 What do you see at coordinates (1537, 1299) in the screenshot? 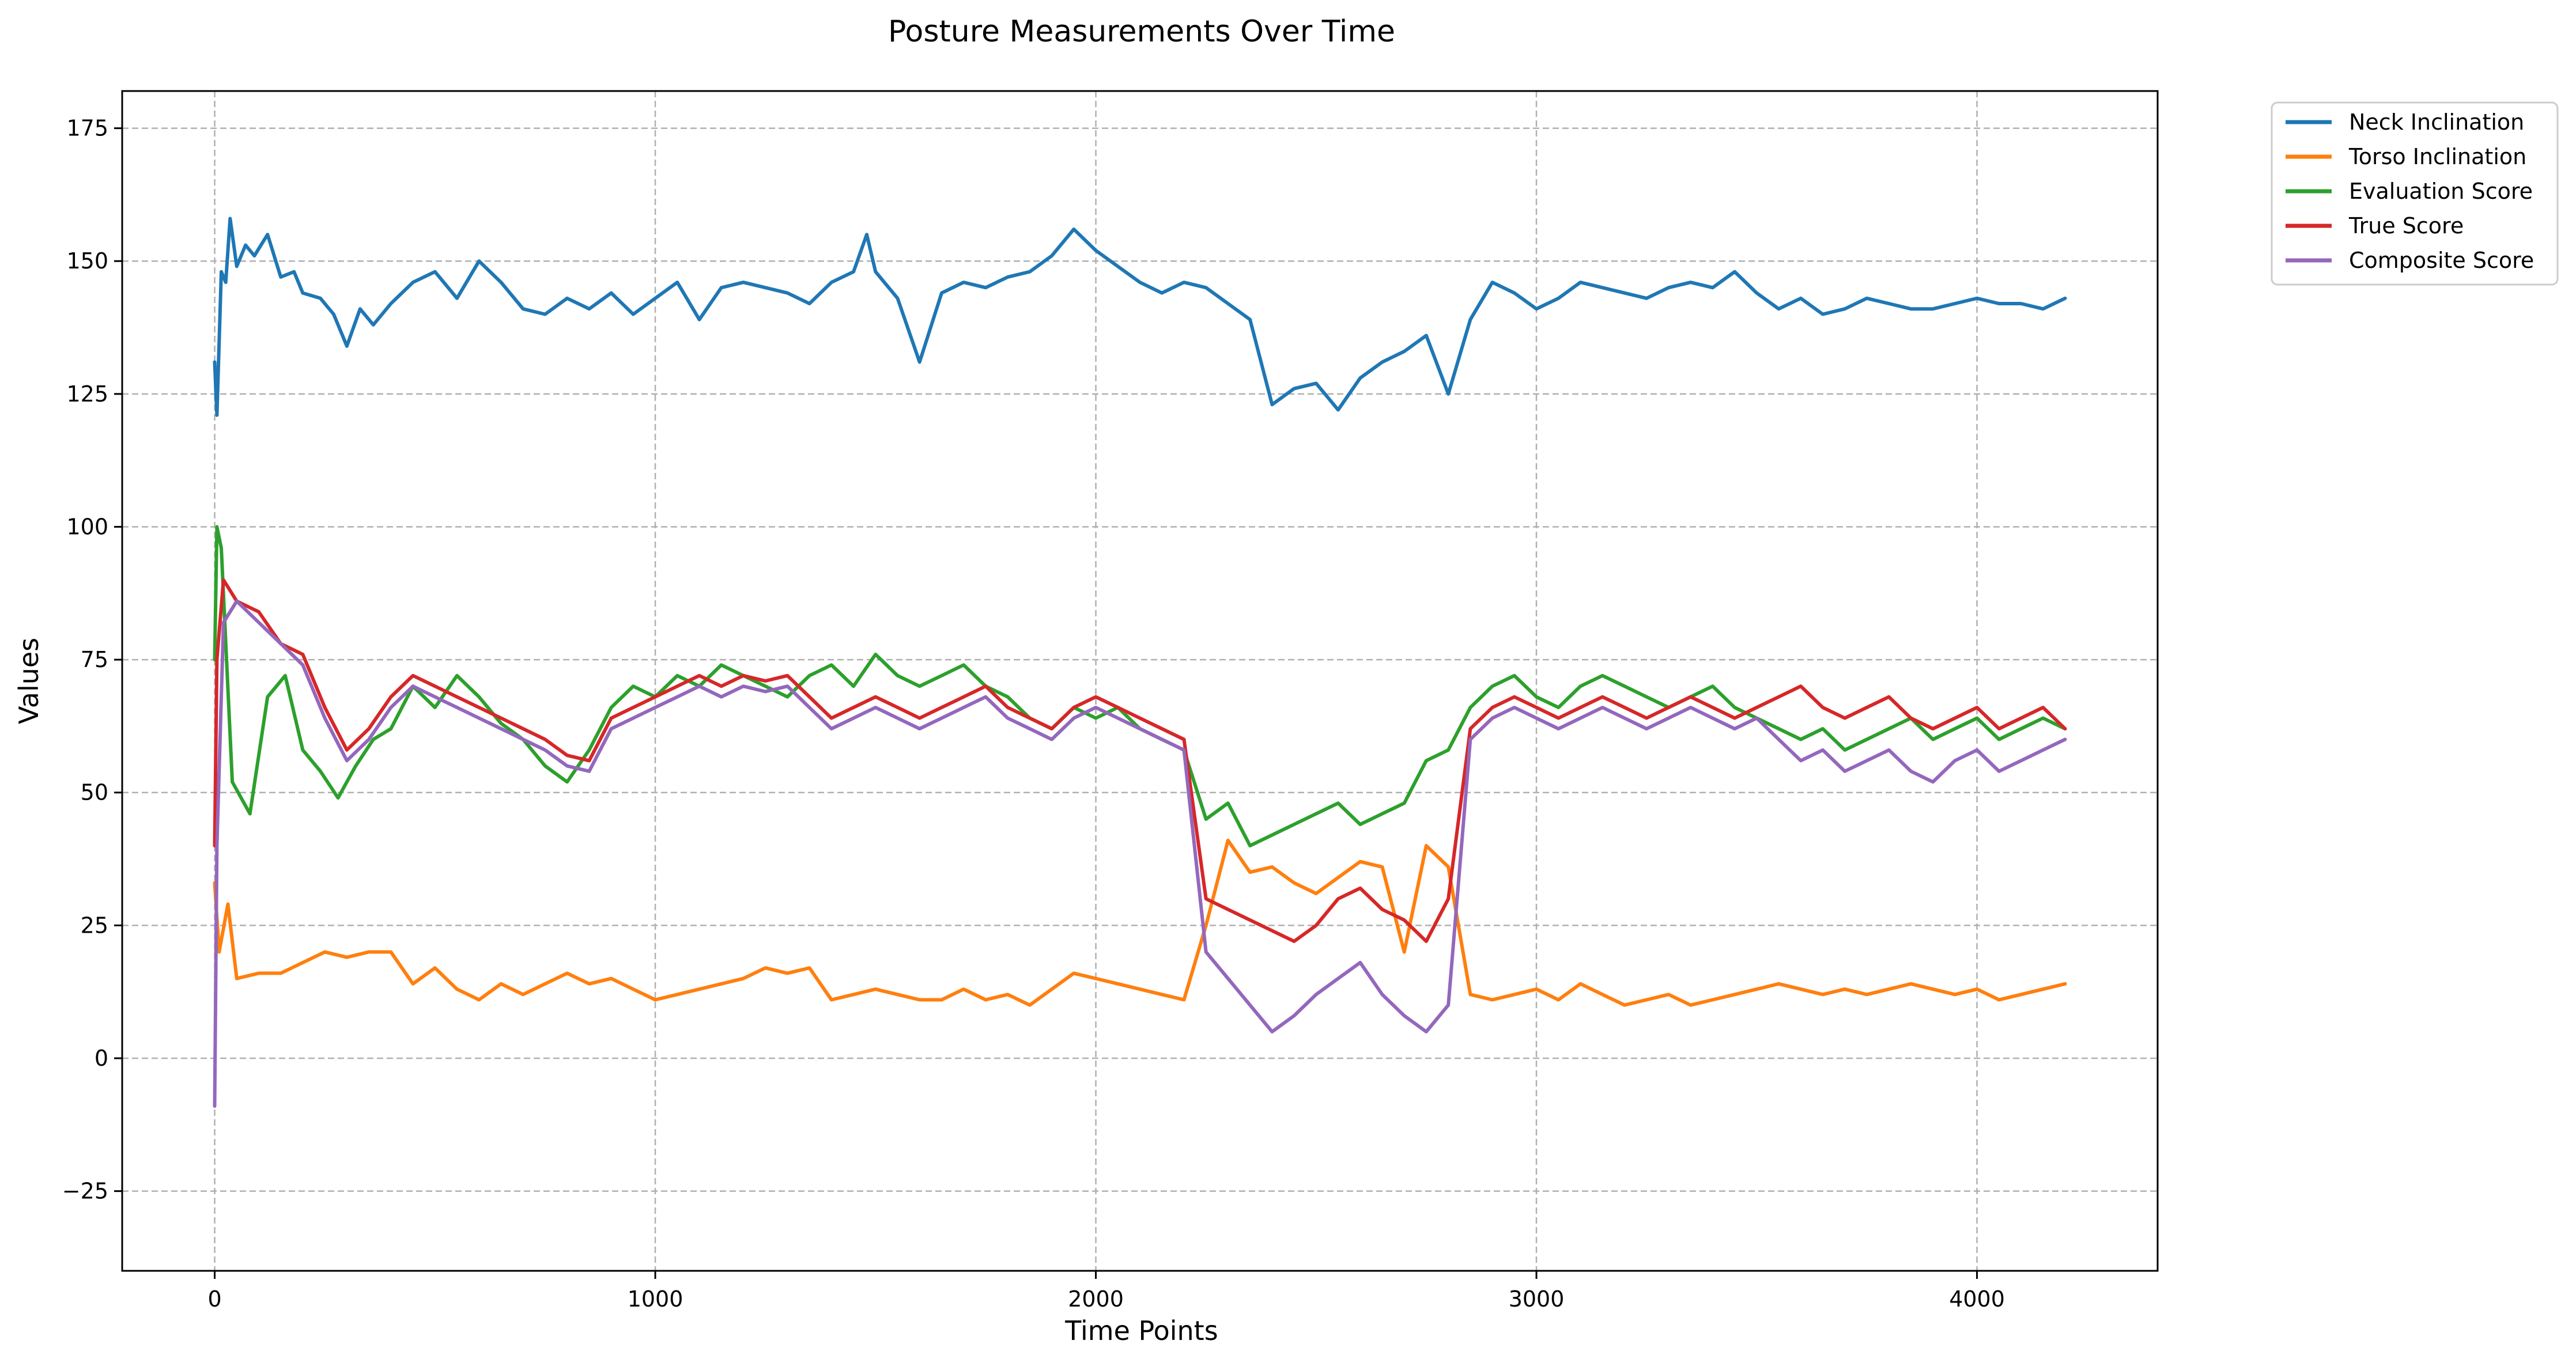
I see `x-tick-label: 3000` at bounding box center [1537, 1299].